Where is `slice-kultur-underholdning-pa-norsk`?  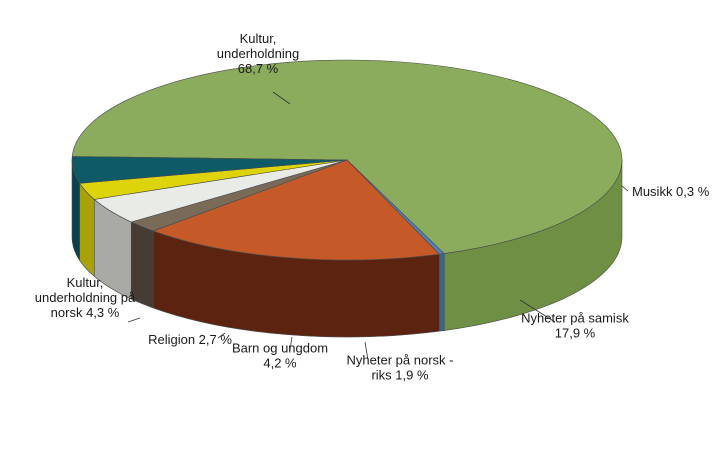 slice-kultur-underholdning-pa-norsk is located at coordinates (209, 170).